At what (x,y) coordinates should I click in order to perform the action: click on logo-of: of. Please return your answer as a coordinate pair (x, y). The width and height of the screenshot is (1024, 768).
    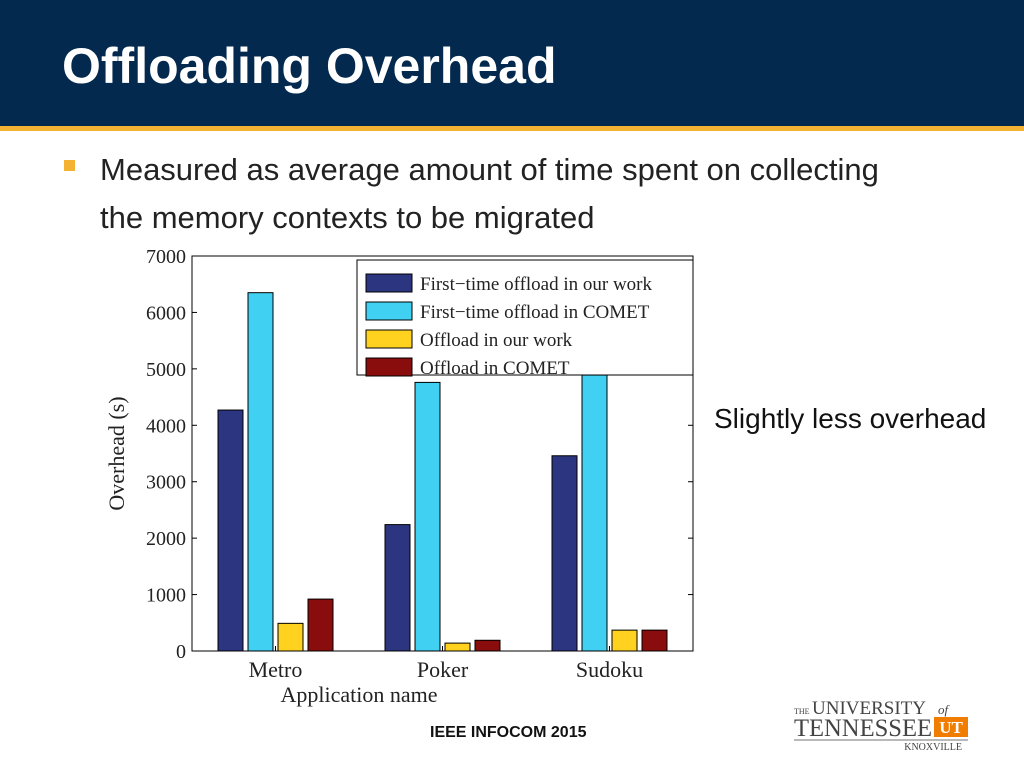
    Looking at the image, I should click on (944, 709).